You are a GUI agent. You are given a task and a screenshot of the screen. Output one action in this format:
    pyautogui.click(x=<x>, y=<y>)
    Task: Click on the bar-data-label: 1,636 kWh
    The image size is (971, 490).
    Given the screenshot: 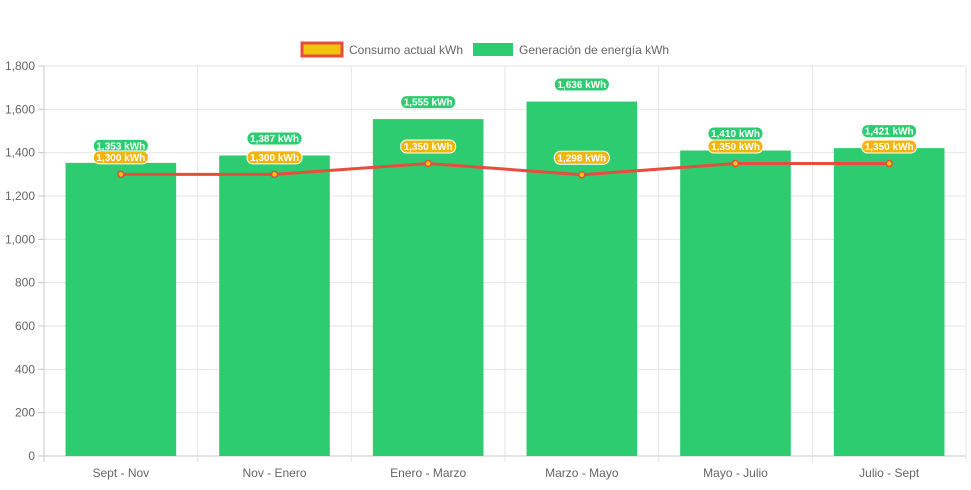 What is the action you would take?
    pyautogui.click(x=581, y=85)
    